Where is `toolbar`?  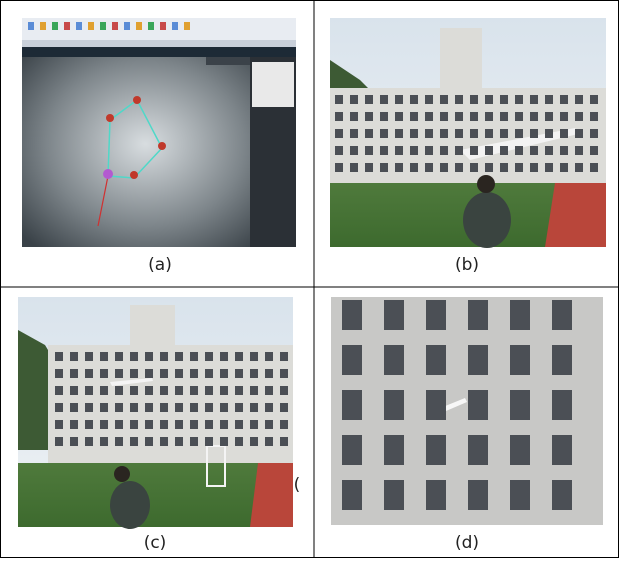 toolbar is located at coordinates (109, 26).